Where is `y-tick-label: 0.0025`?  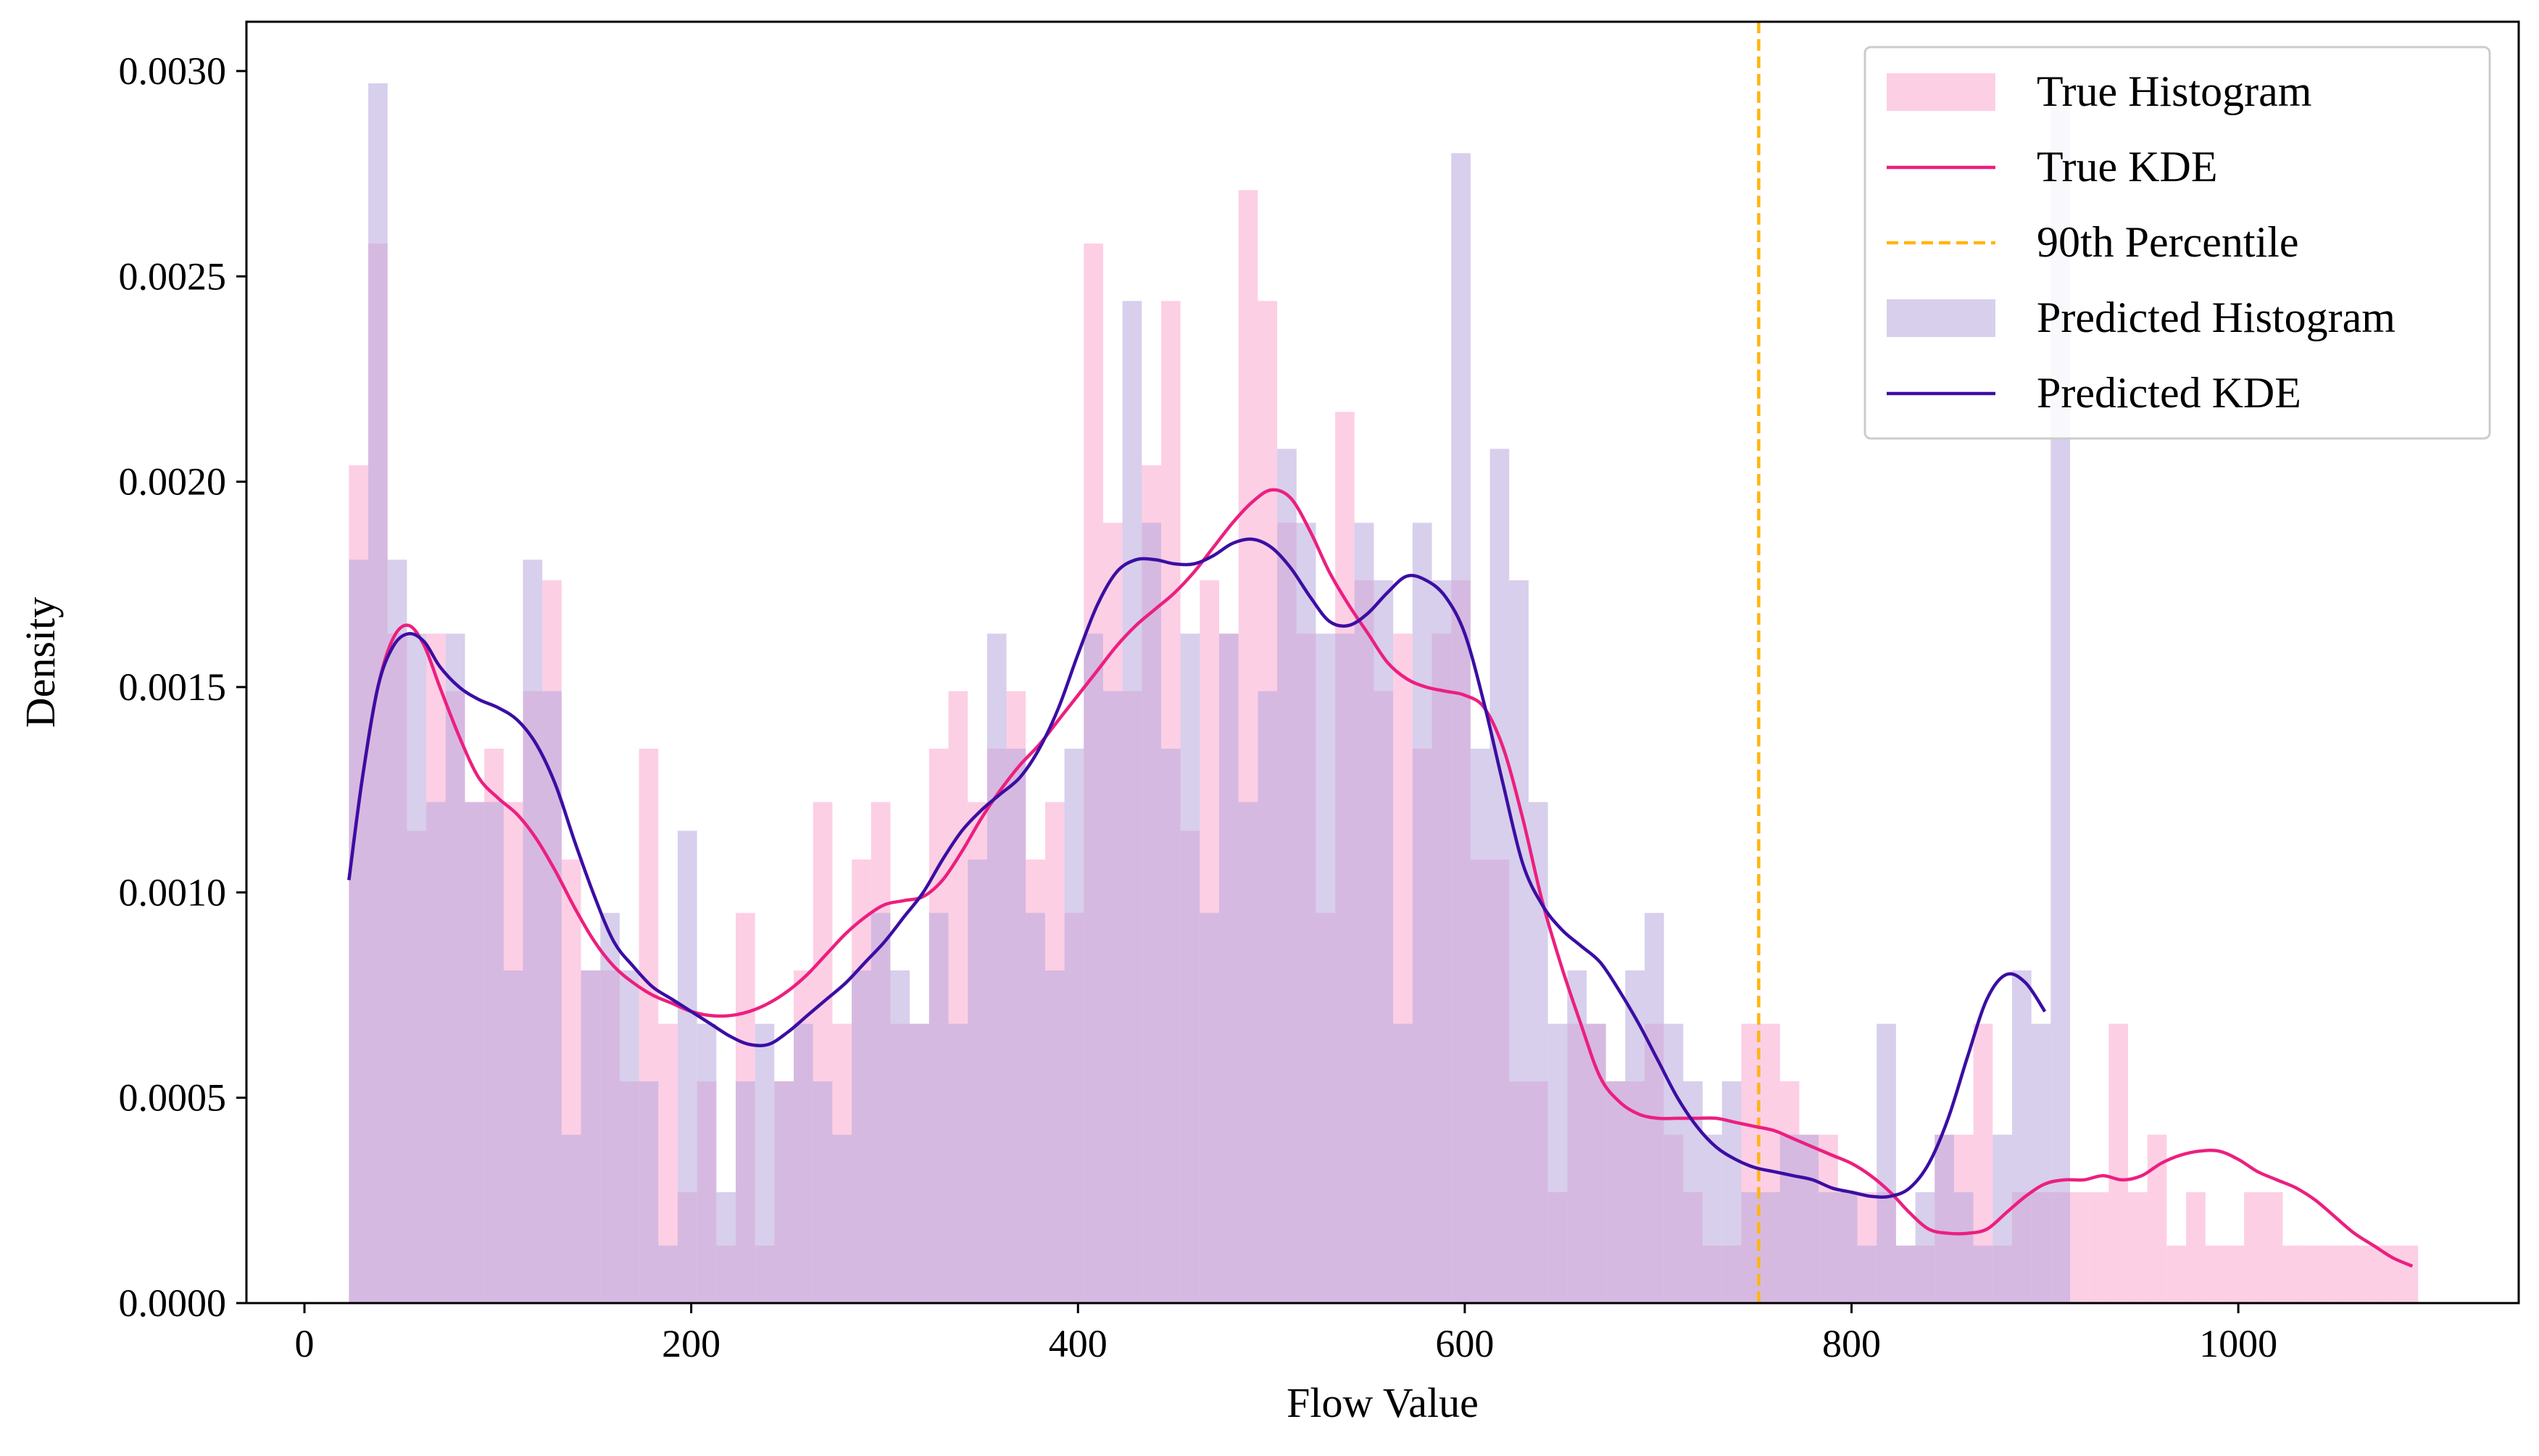 y-tick-label: 0.0025 is located at coordinates (173, 276).